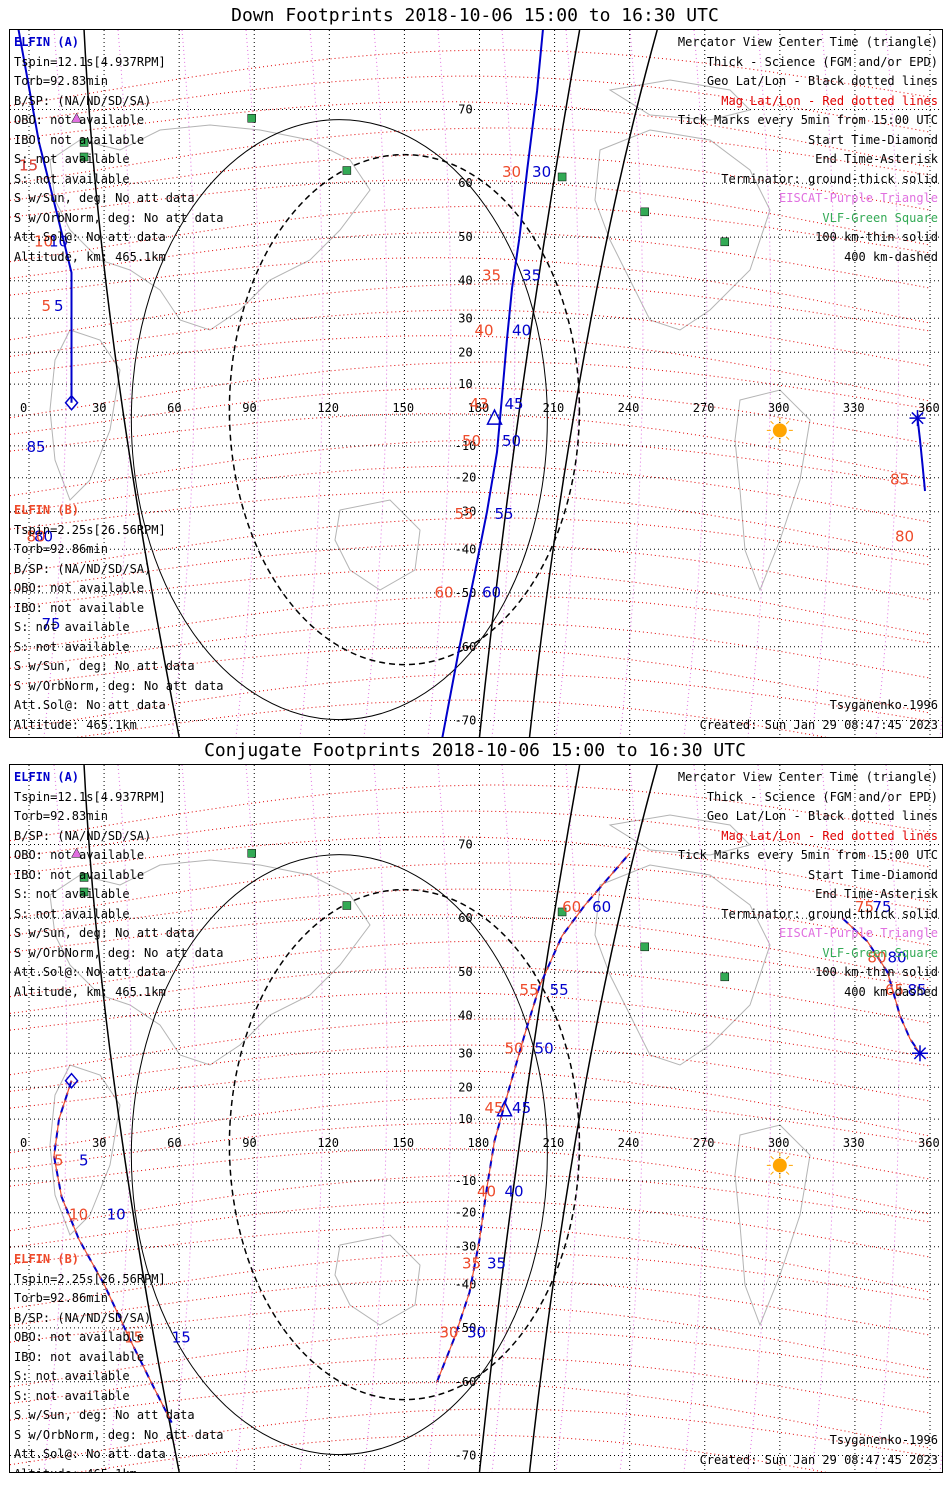 The height and width of the screenshot is (1500, 950). What do you see at coordinates (854, 1143) in the screenshot?
I see `lon-tick-label: 330` at bounding box center [854, 1143].